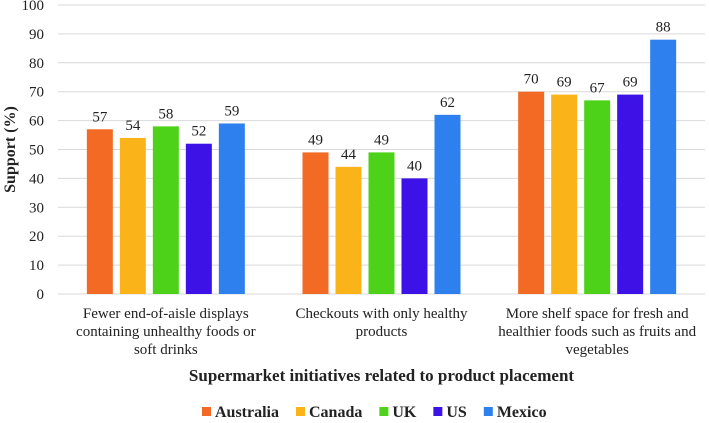  I want to click on legend-item-mexico: Mexico, so click(522, 412).